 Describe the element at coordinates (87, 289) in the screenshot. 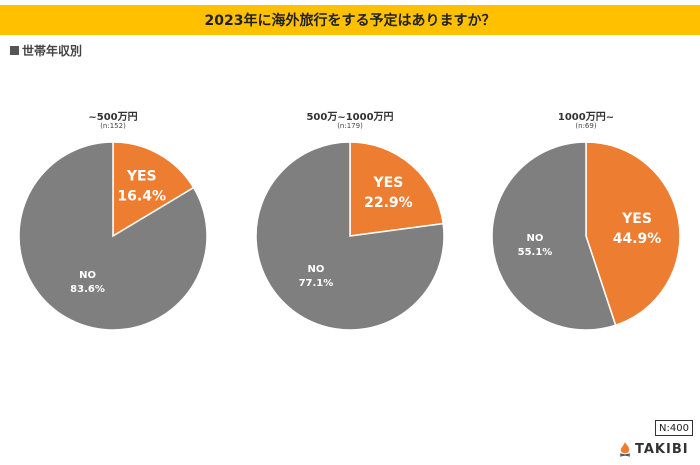

I see `slice-value-label: 83.6%` at that location.